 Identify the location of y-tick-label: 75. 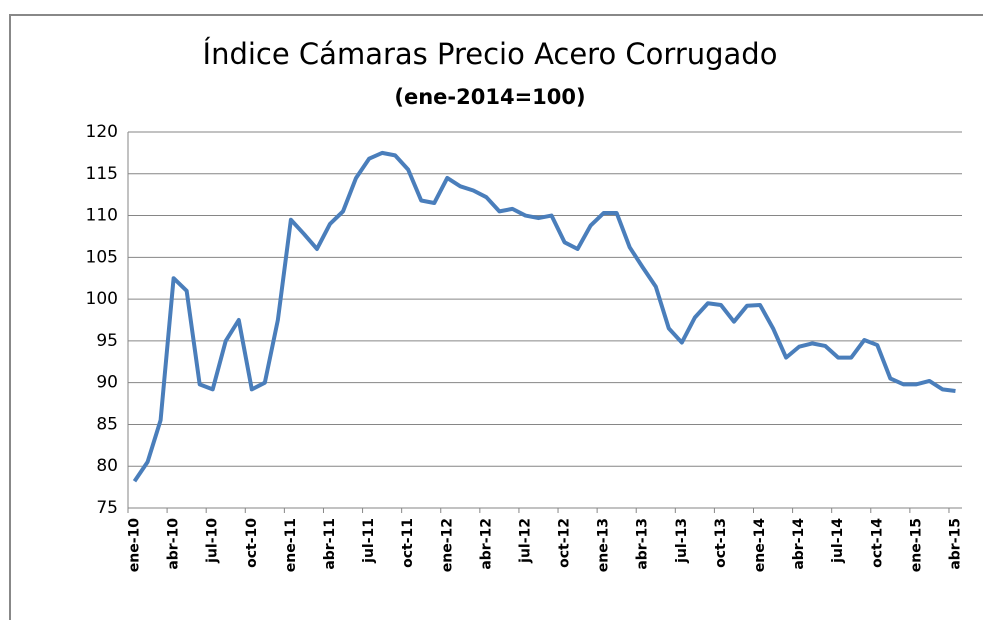
(107, 508).